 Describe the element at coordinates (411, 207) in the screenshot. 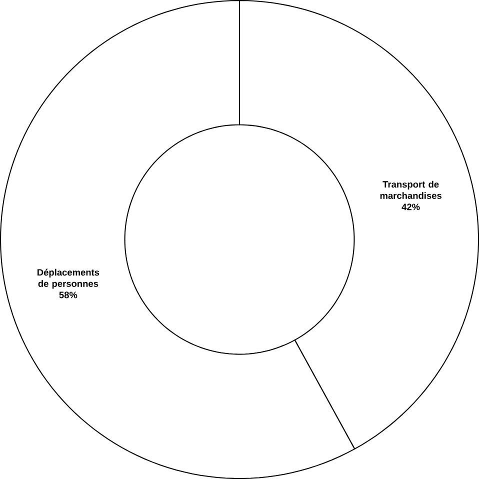

I see `data-label: 42%` at that location.